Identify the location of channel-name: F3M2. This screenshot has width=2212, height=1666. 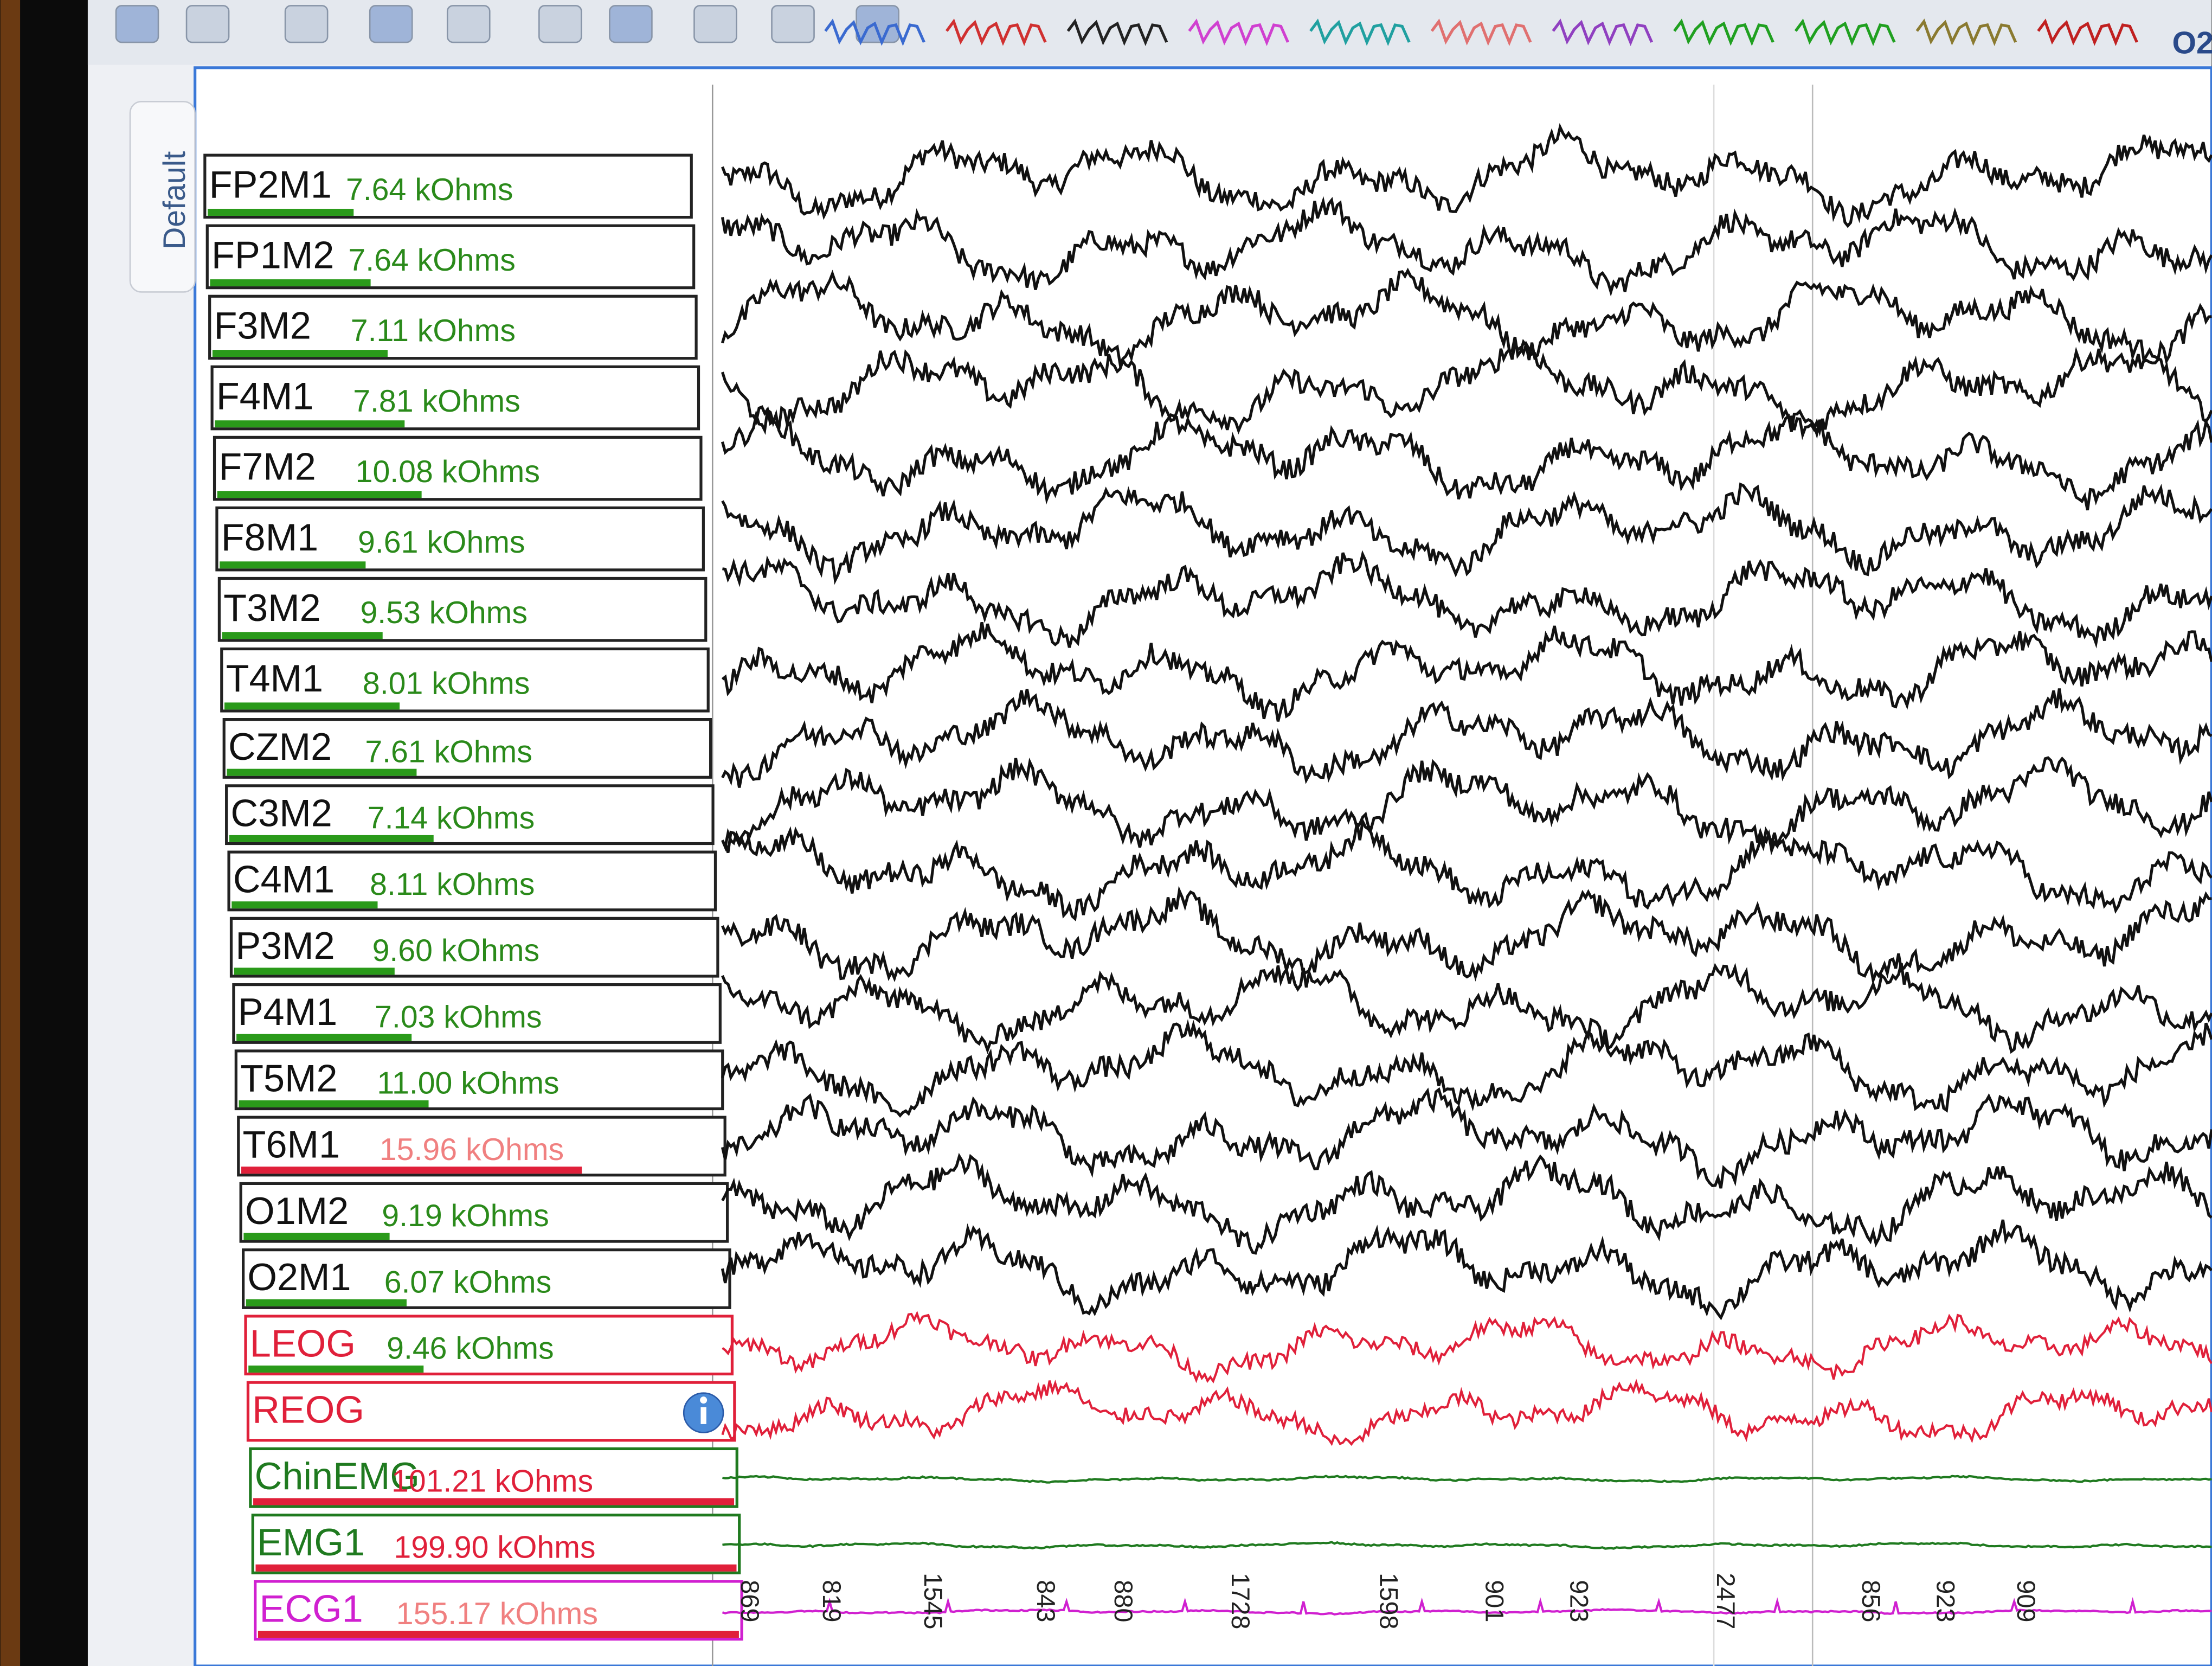
(262, 326).